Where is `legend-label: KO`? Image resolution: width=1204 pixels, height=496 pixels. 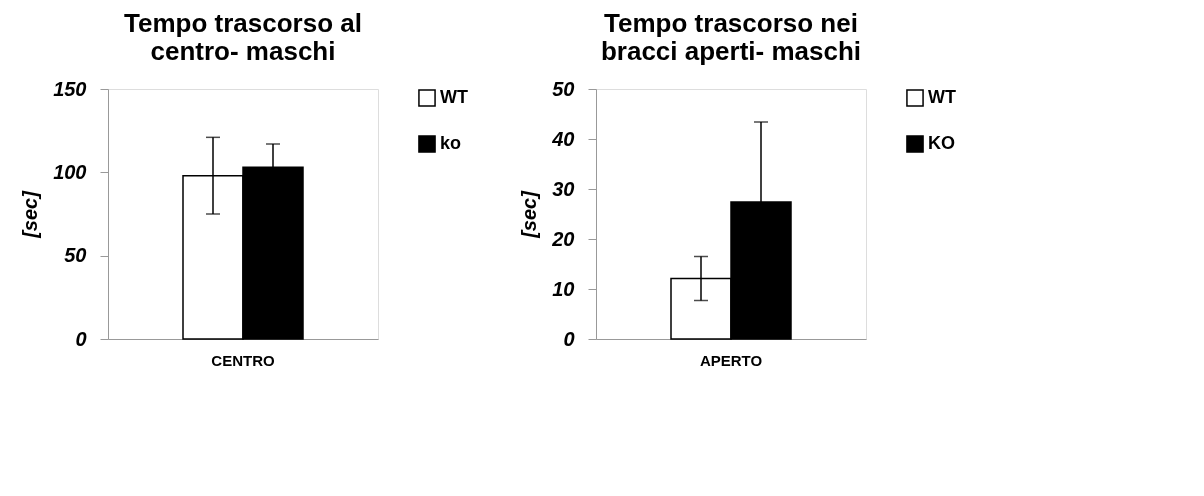
legend-label: KO is located at coordinates (941, 143).